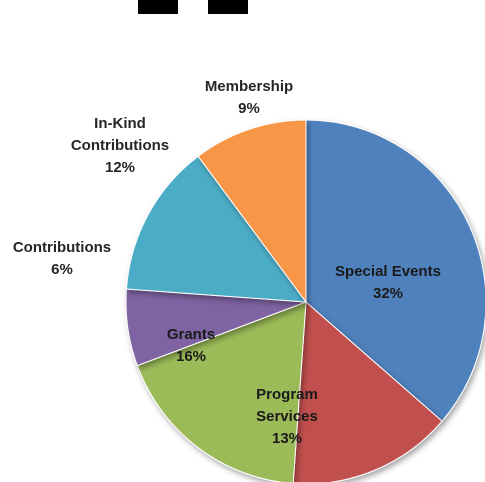  Describe the element at coordinates (287, 416) in the screenshot. I see `slice-label-program-services: Program Services 13%` at that location.